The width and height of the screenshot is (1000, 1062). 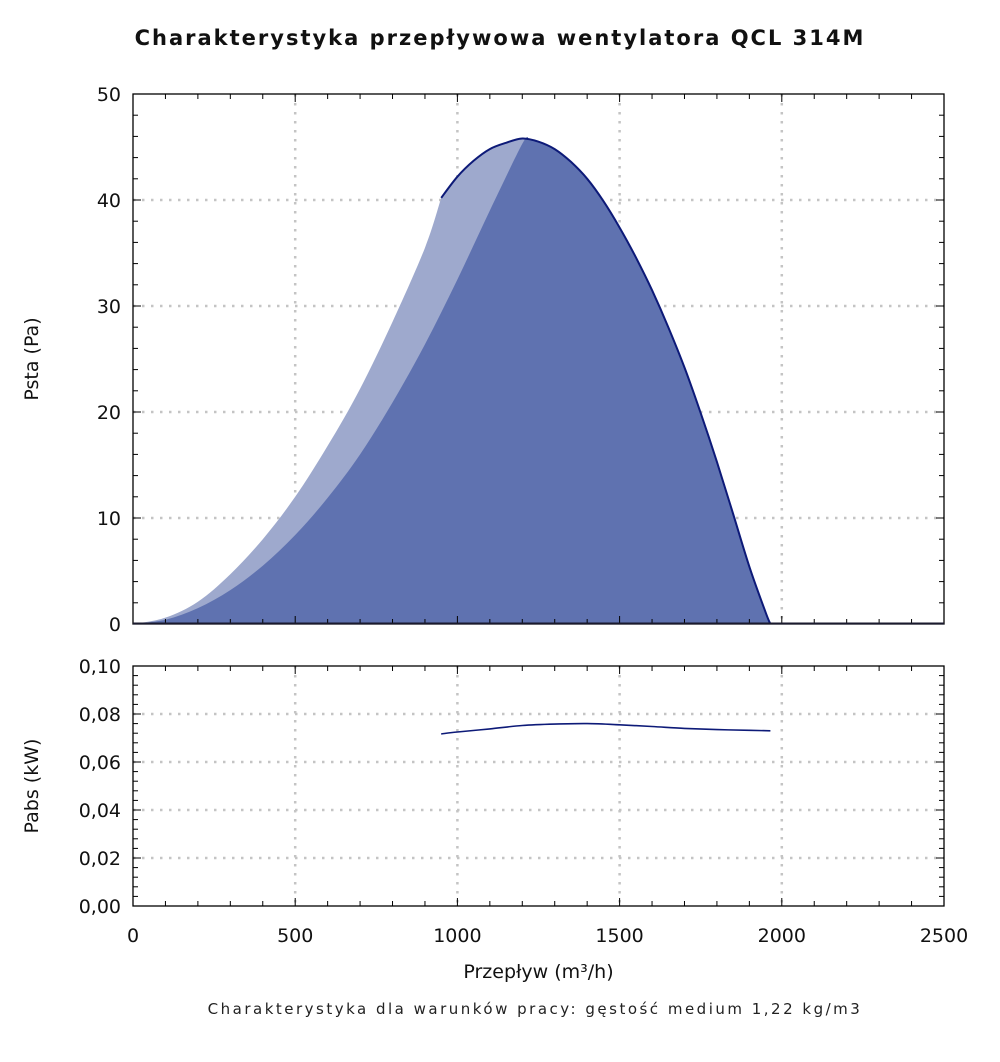 What do you see at coordinates (115, 625) in the screenshot?
I see `y-tick-label: 0` at bounding box center [115, 625].